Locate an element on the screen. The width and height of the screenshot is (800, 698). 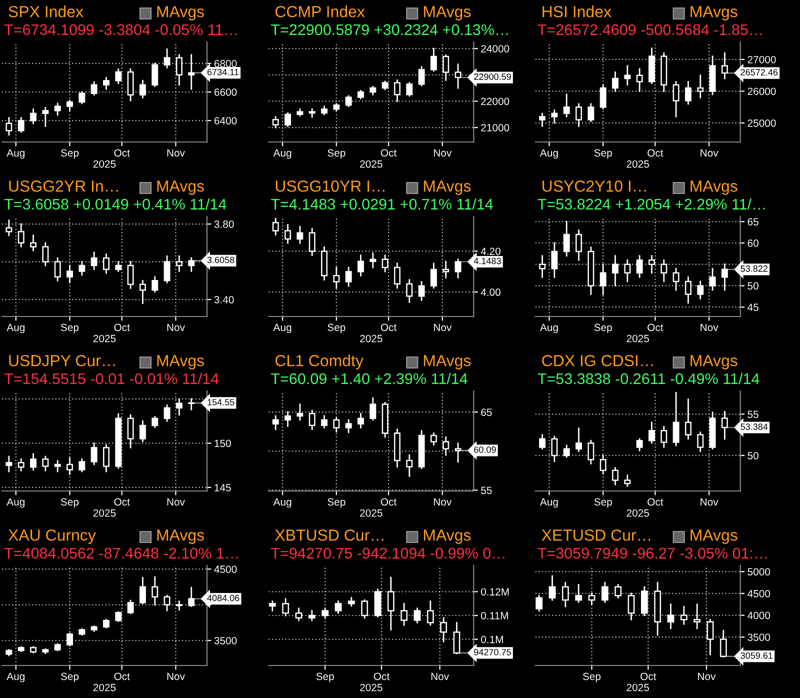
y-tick-label: 27000 is located at coordinates (762, 60).